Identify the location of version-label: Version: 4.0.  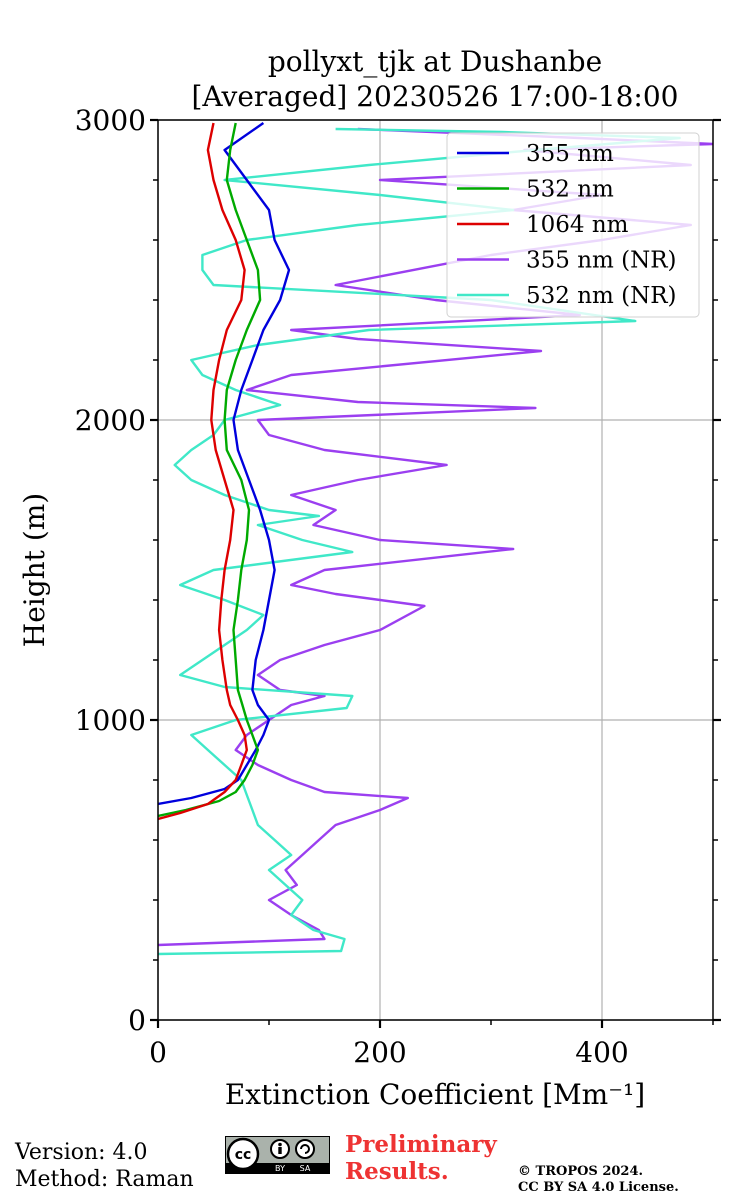
(81, 1152).